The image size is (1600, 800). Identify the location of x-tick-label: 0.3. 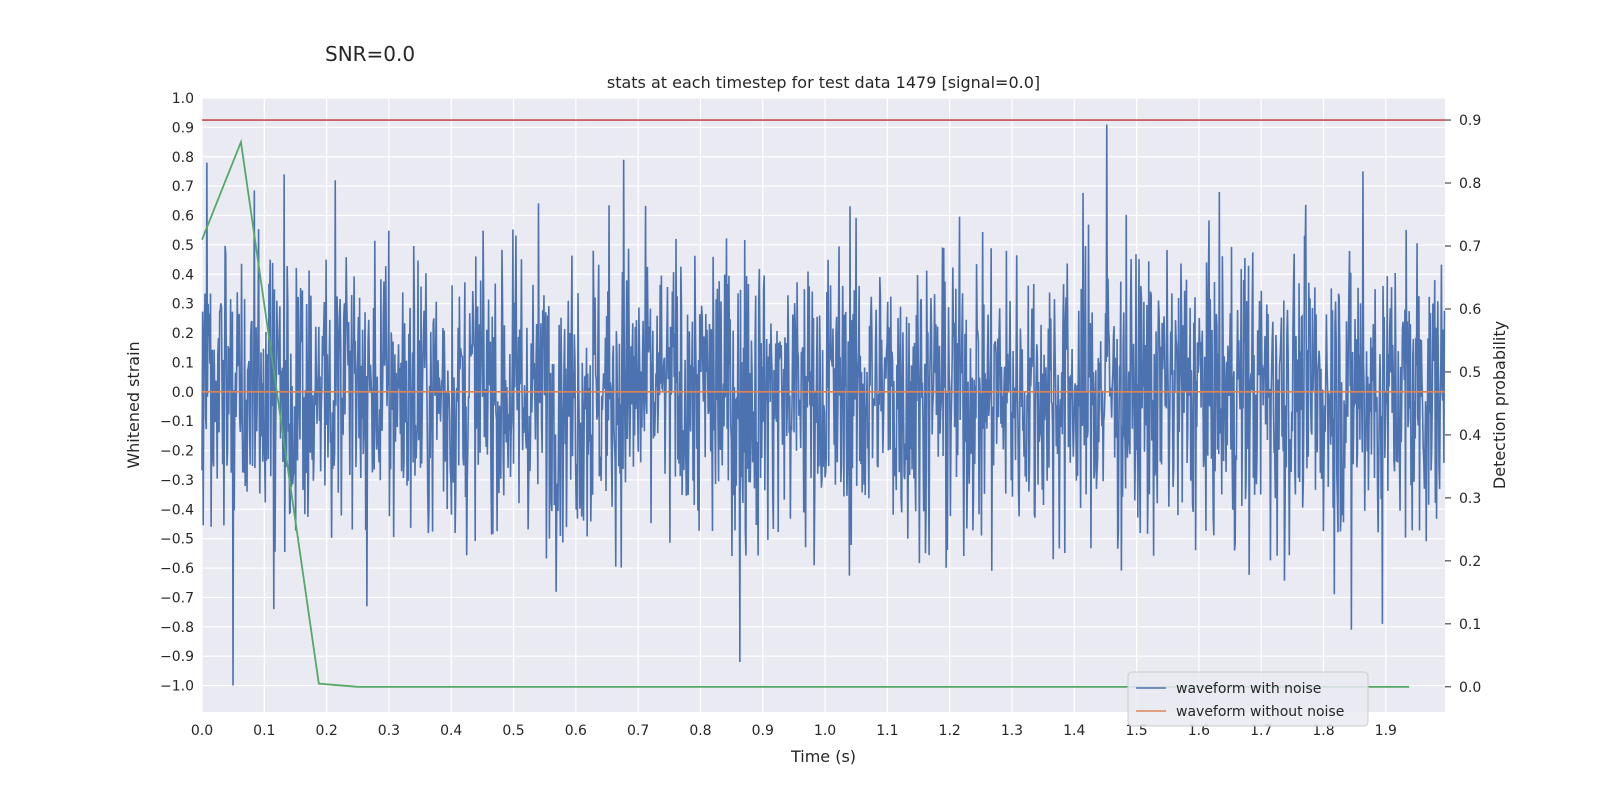
(389, 731).